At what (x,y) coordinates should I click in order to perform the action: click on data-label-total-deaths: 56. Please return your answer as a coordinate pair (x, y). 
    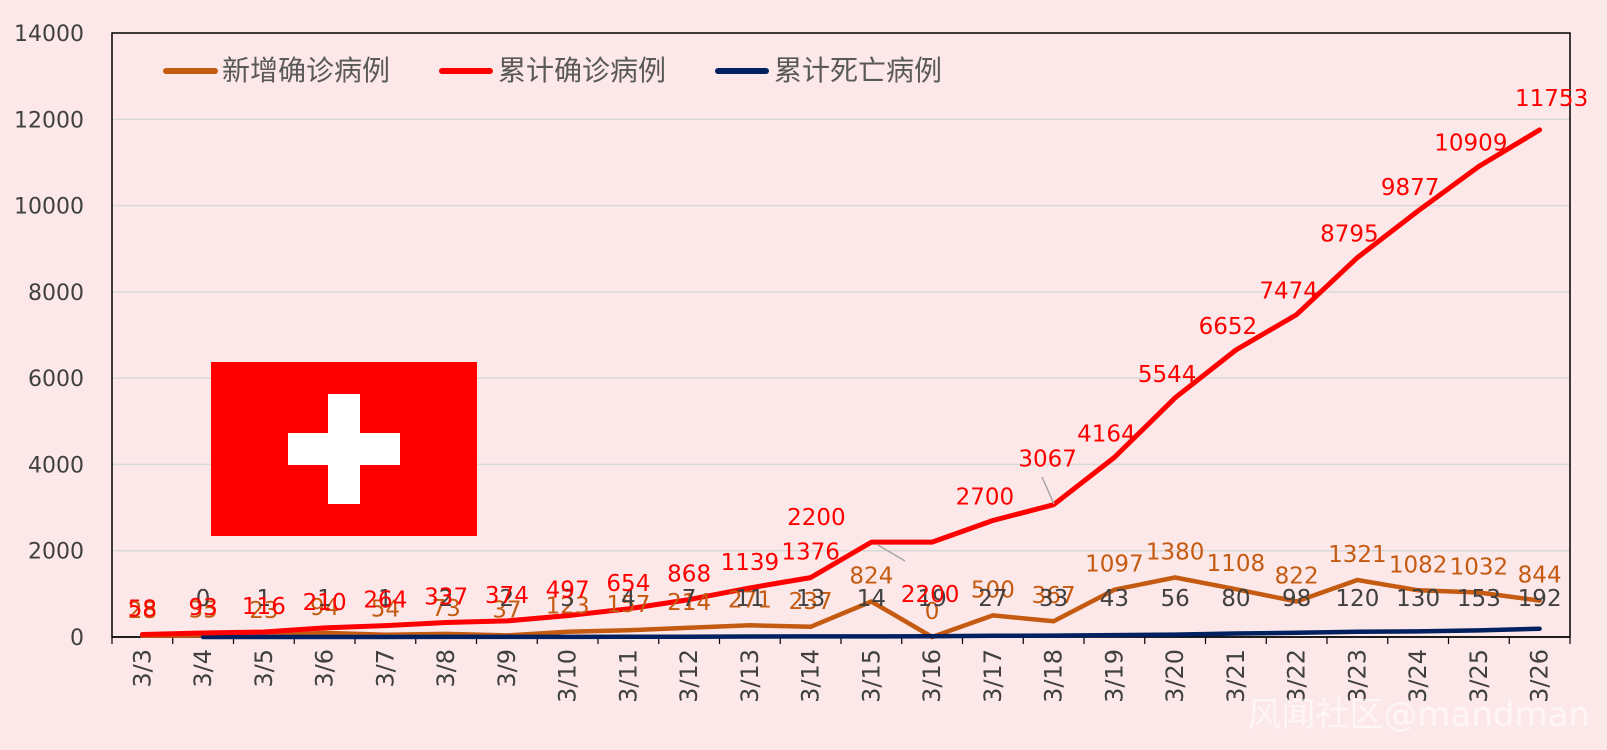
    Looking at the image, I should click on (1174, 599).